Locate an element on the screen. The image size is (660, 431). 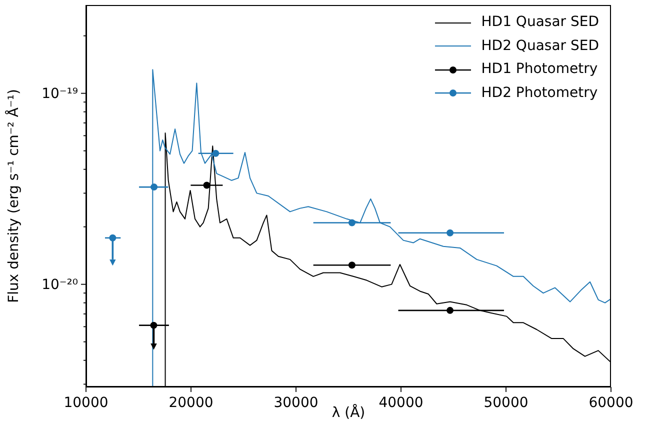
x-tick-label: 10000 is located at coordinates (86, 403).